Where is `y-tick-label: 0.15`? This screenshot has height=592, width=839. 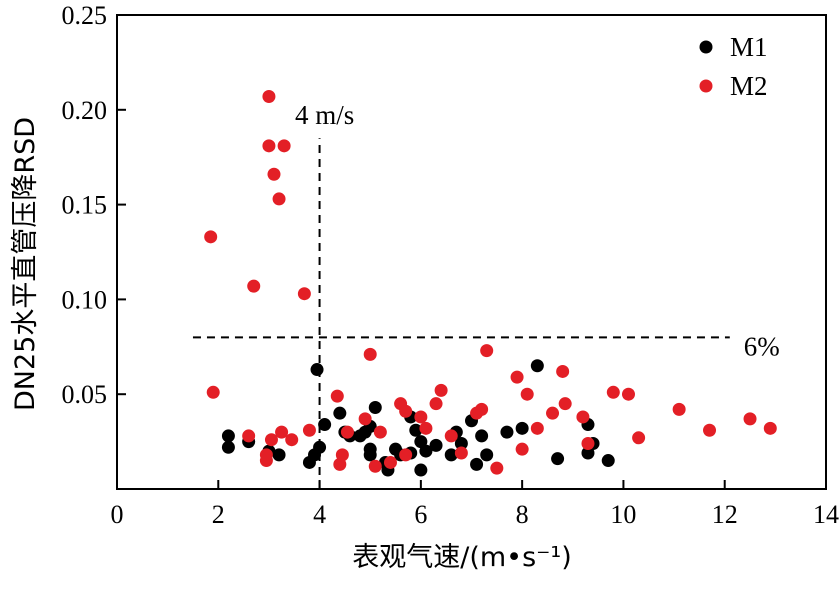
y-tick-label: 0.15 is located at coordinates (85, 205).